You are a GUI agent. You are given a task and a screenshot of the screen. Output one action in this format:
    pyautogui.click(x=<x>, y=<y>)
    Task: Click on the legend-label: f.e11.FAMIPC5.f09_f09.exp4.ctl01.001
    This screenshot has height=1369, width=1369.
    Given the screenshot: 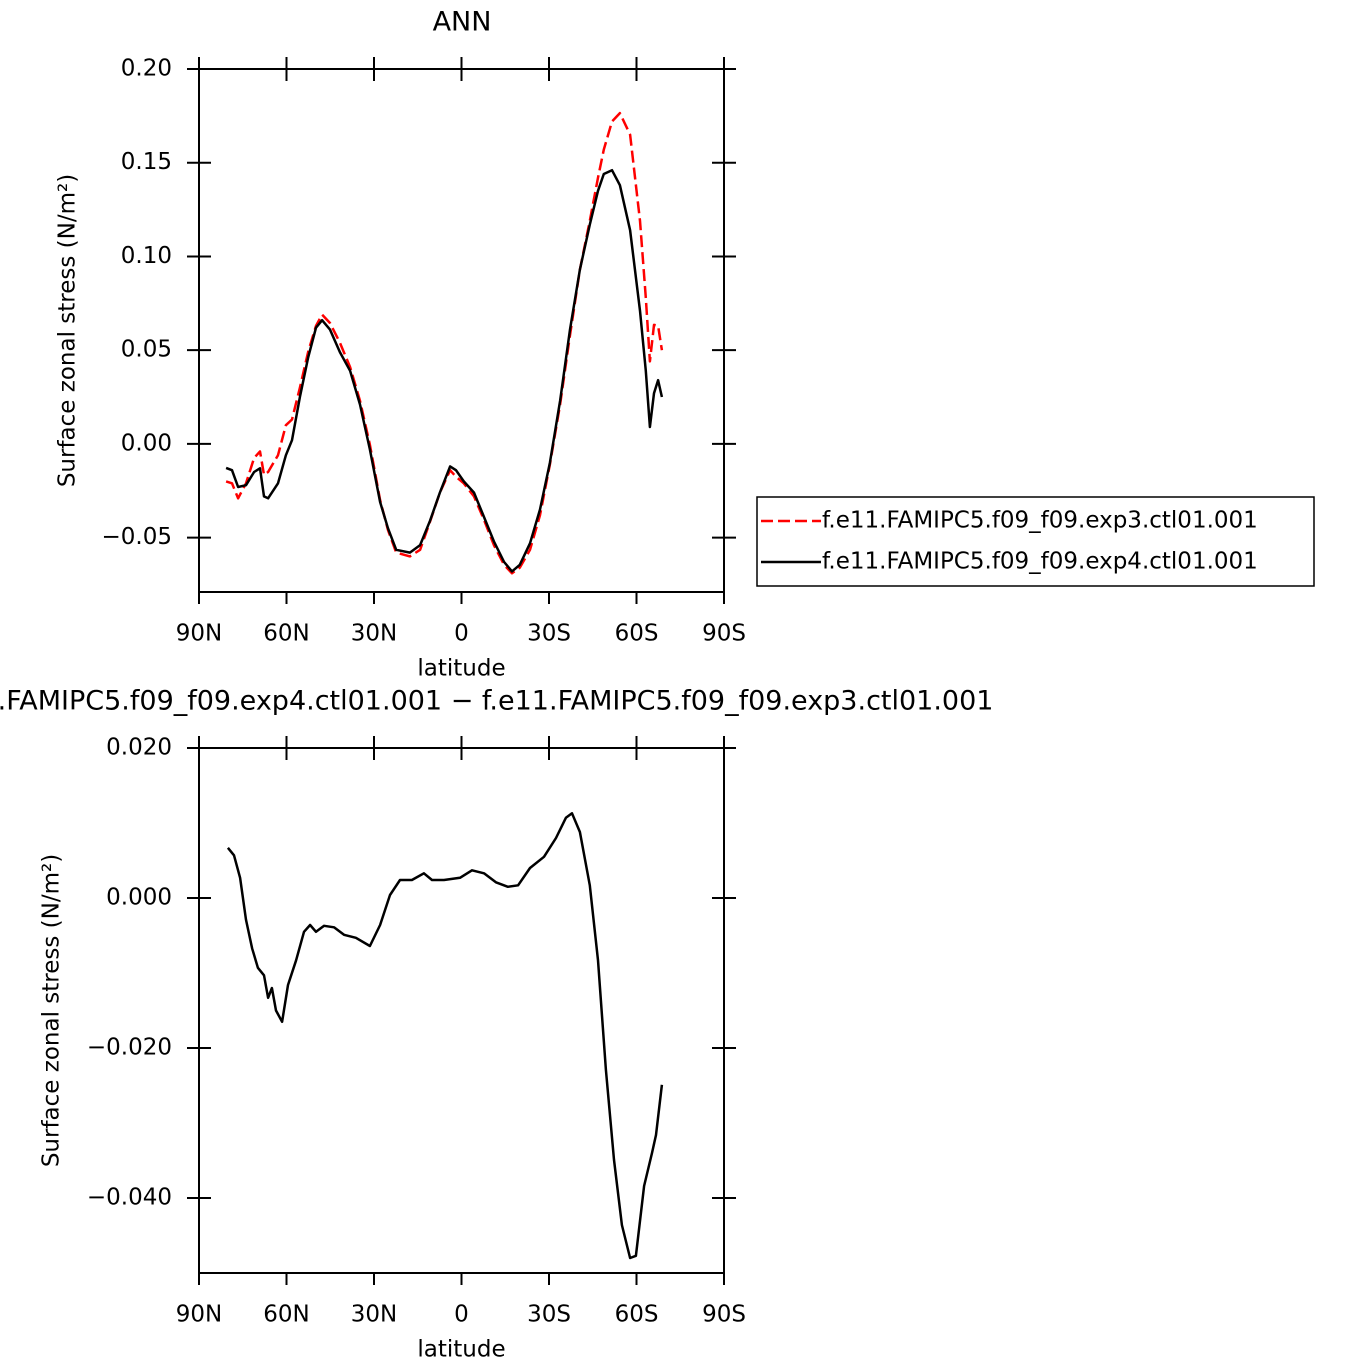 What is the action you would take?
    pyautogui.click(x=1040, y=562)
    